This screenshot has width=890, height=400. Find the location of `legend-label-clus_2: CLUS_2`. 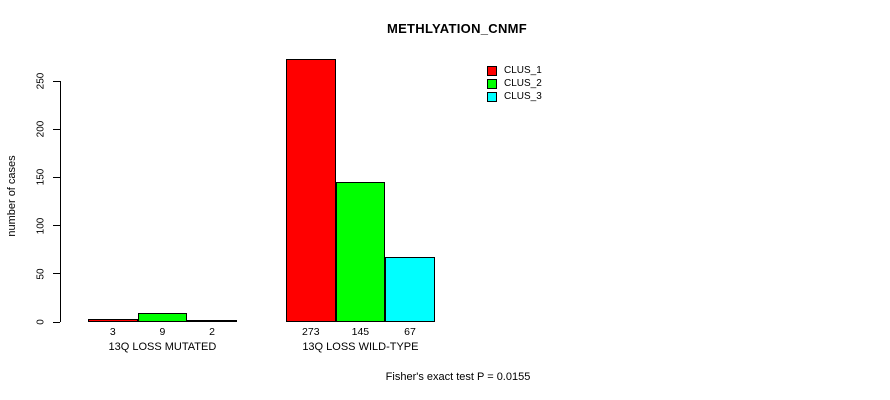

legend-label-clus_2: CLUS_2 is located at coordinates (523, 83).